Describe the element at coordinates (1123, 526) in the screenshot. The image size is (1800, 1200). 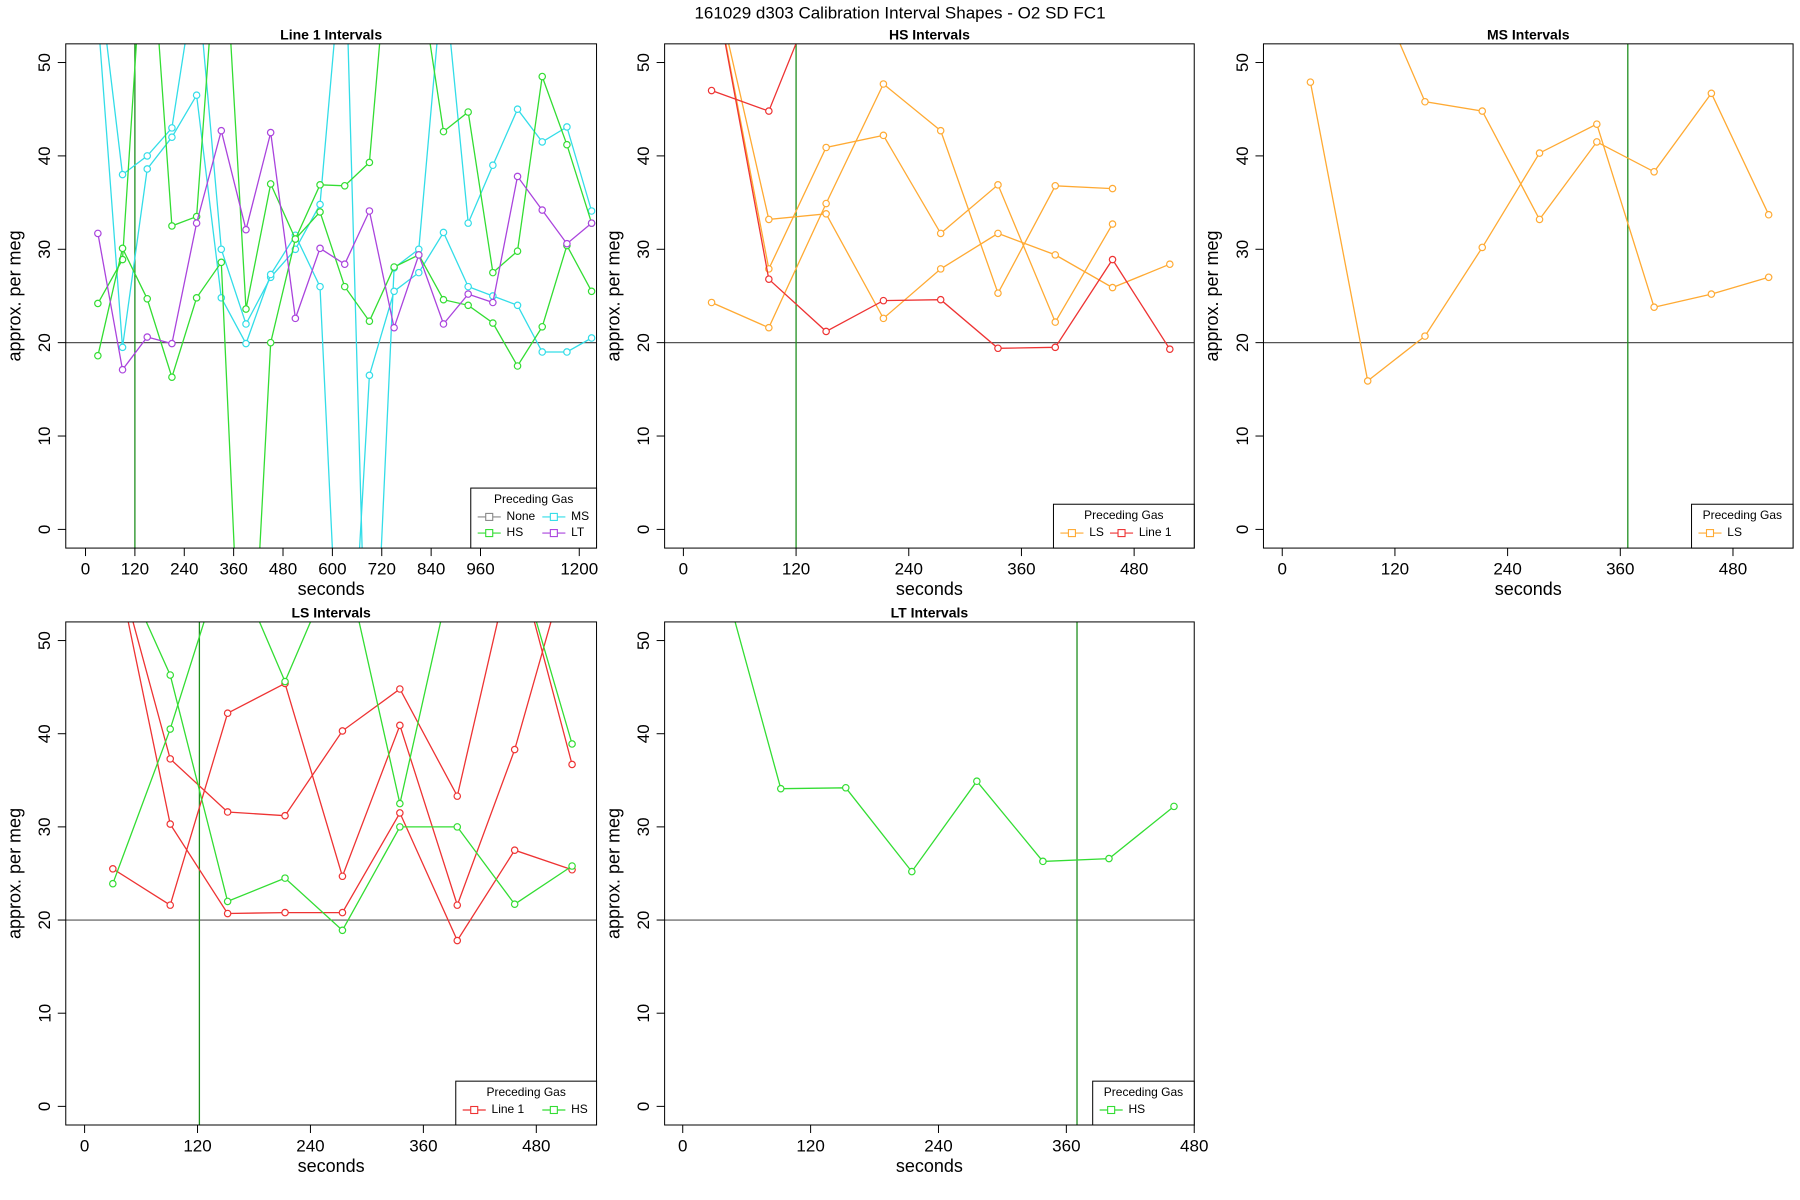
I see `legend-box` at that location.